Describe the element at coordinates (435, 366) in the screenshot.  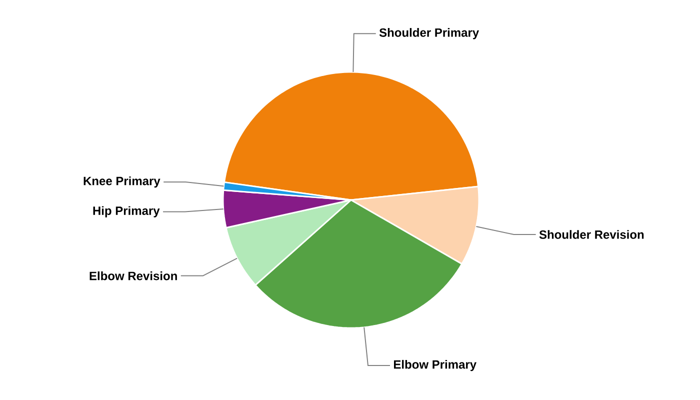
I see `slice-label: Elbow Primary` at that location.